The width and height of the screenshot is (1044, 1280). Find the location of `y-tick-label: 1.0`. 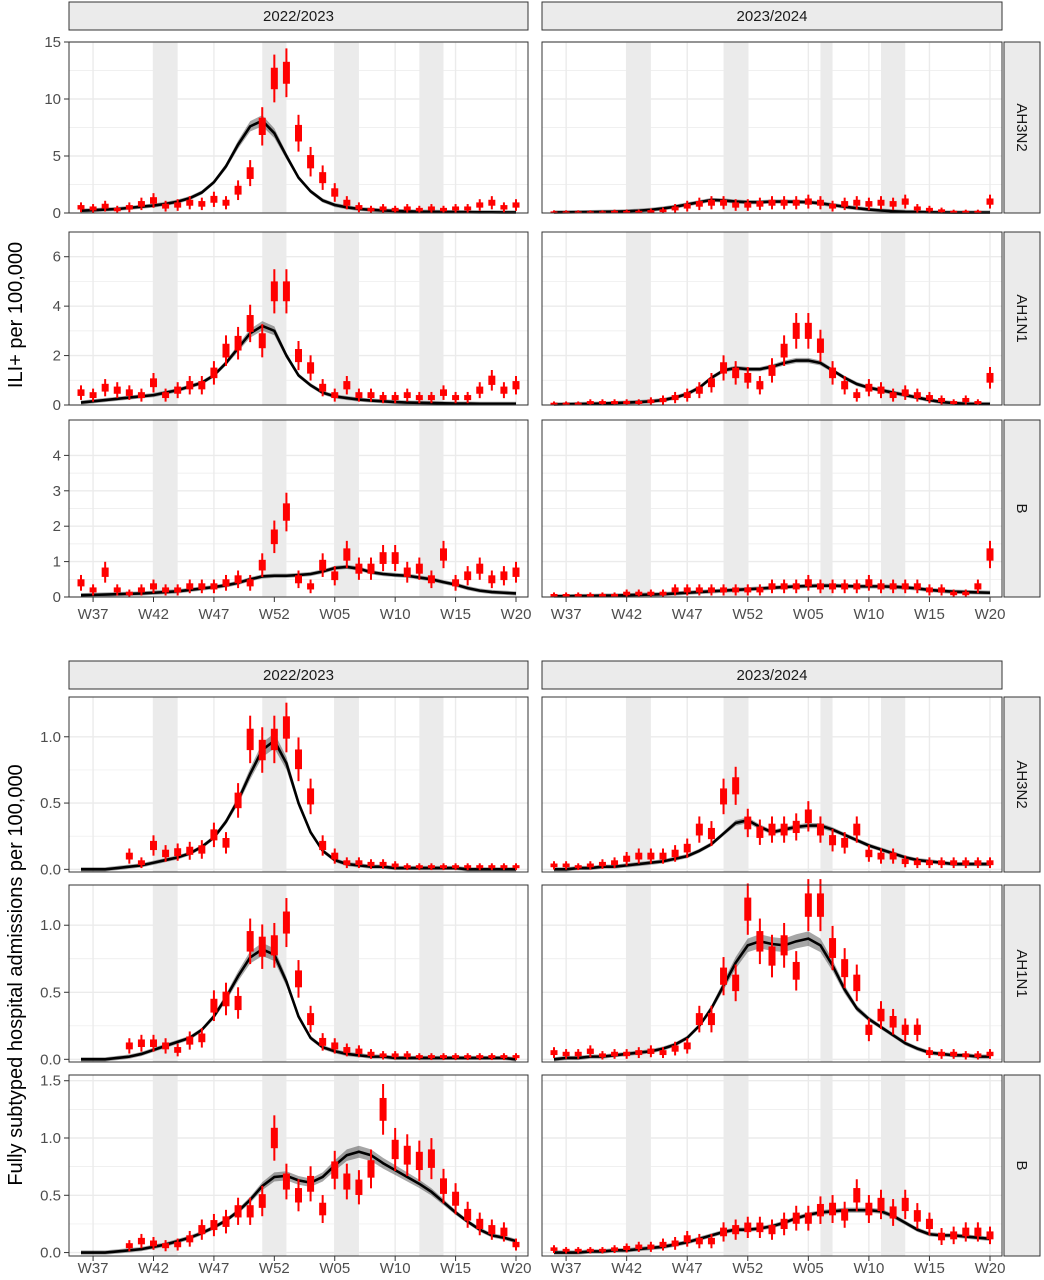

y-tick-label: 1.0 is located at coordinates (50, 1138).